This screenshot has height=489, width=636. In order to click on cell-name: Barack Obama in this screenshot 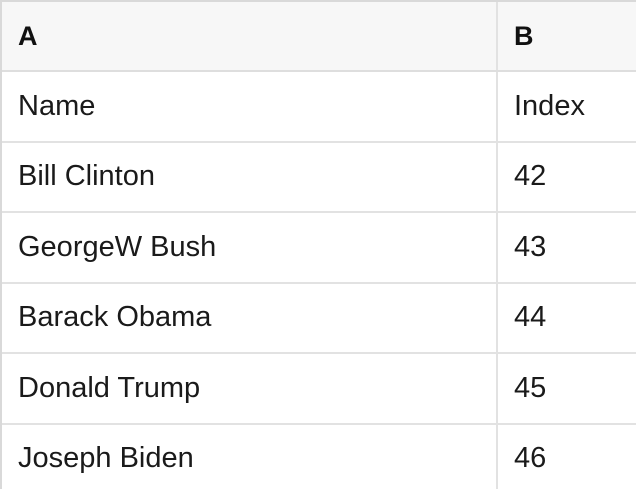, I will do `click(250, 317)`.